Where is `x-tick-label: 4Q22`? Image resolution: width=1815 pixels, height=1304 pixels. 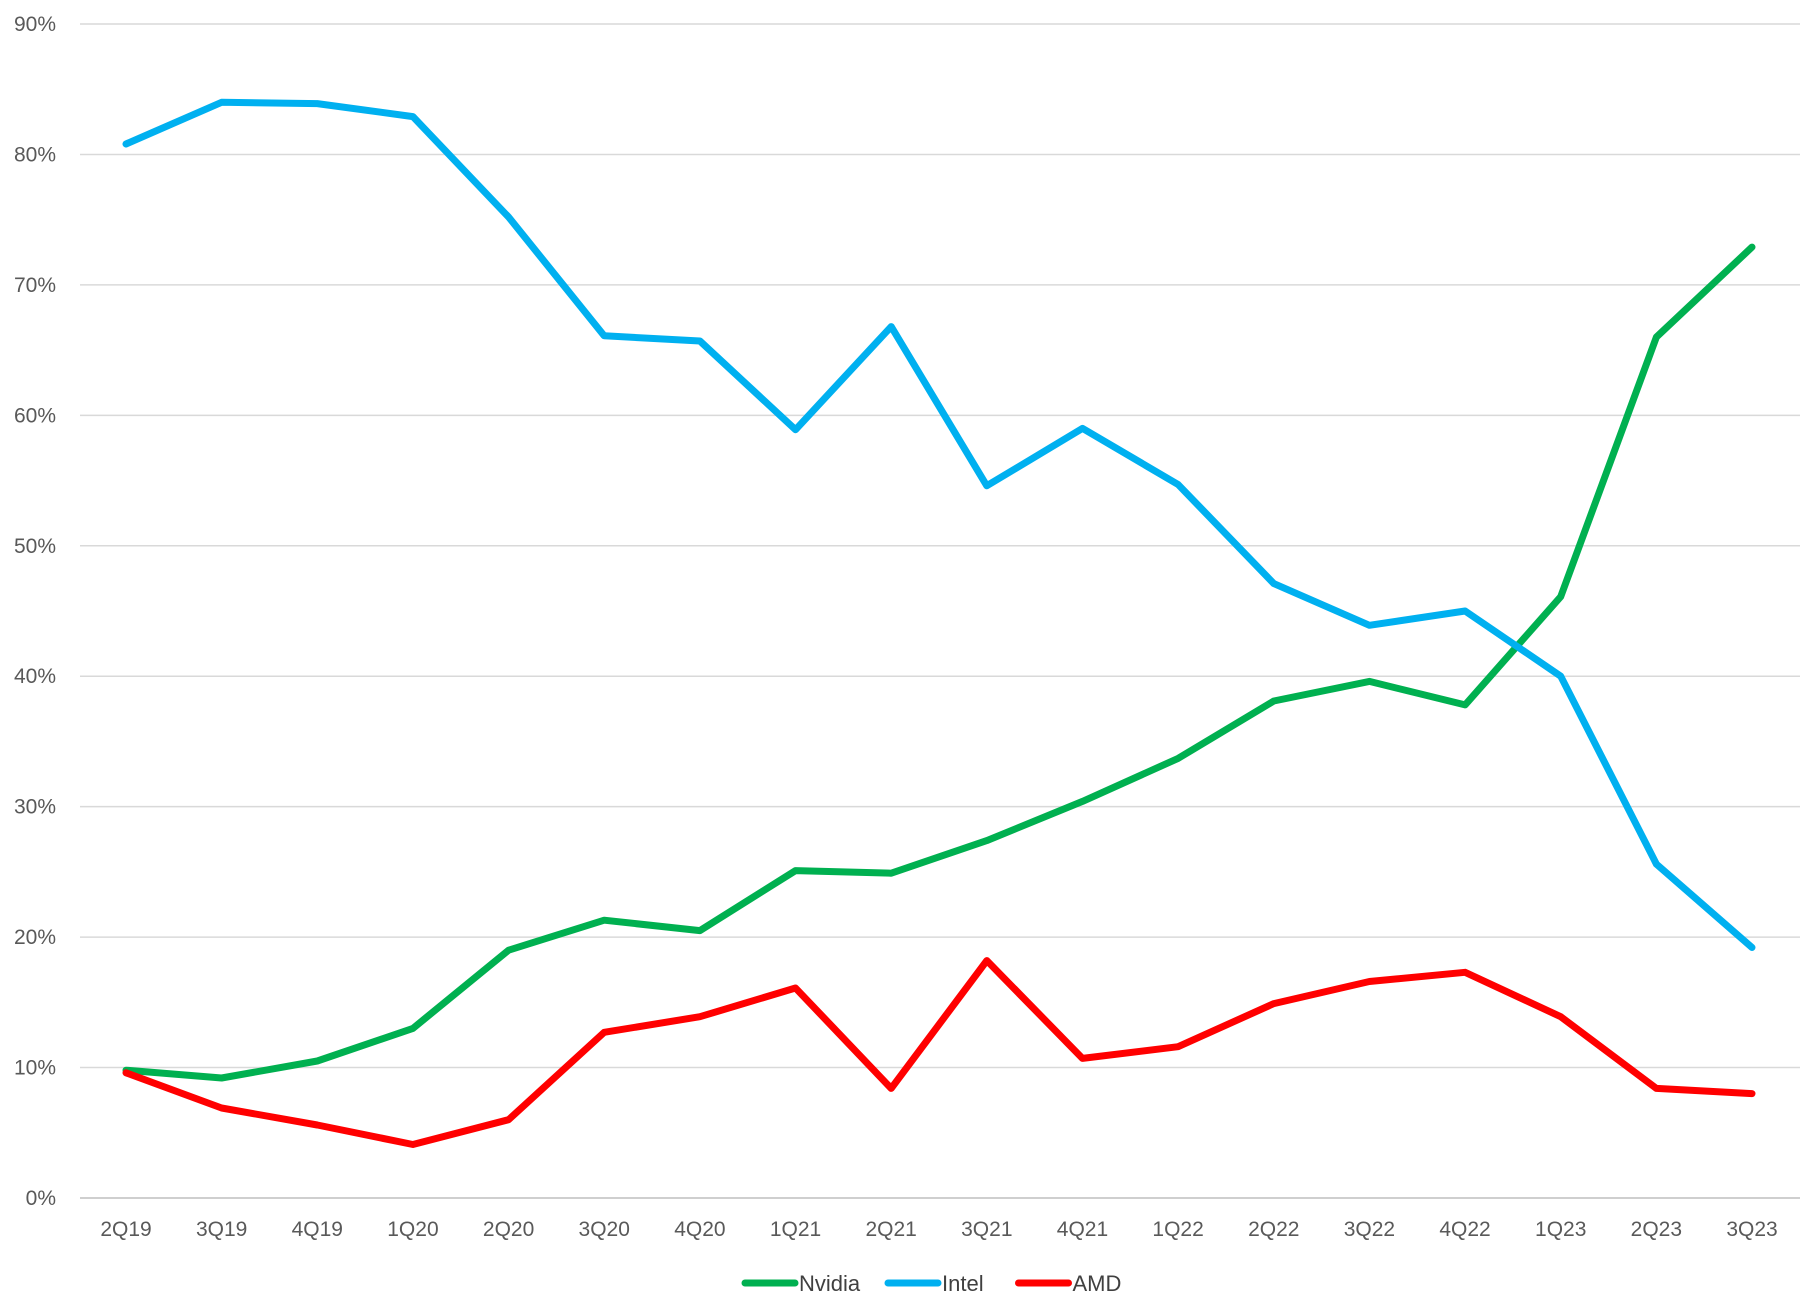 x-tick-label: 4Q22 is located at coordinates (1464, 1229).